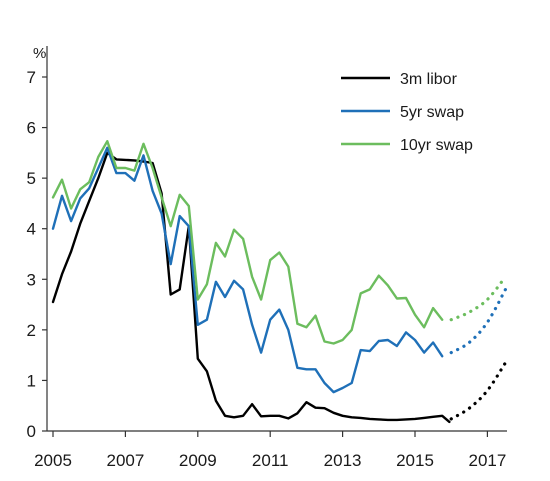 Image resolution: width=550 pixels, height=481 pixels. Describe the element at coordinates (343, 460) in the screenshot. I see `x-tick-label: 2013` at that location.